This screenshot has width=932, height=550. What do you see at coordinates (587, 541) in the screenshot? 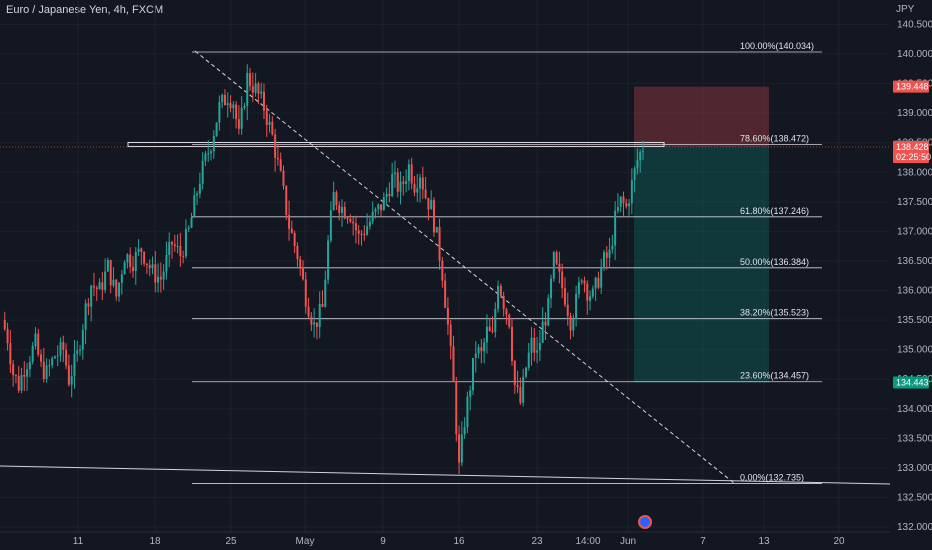
I see `time-tick-label: 14:00` at bounding box center [587, 541].